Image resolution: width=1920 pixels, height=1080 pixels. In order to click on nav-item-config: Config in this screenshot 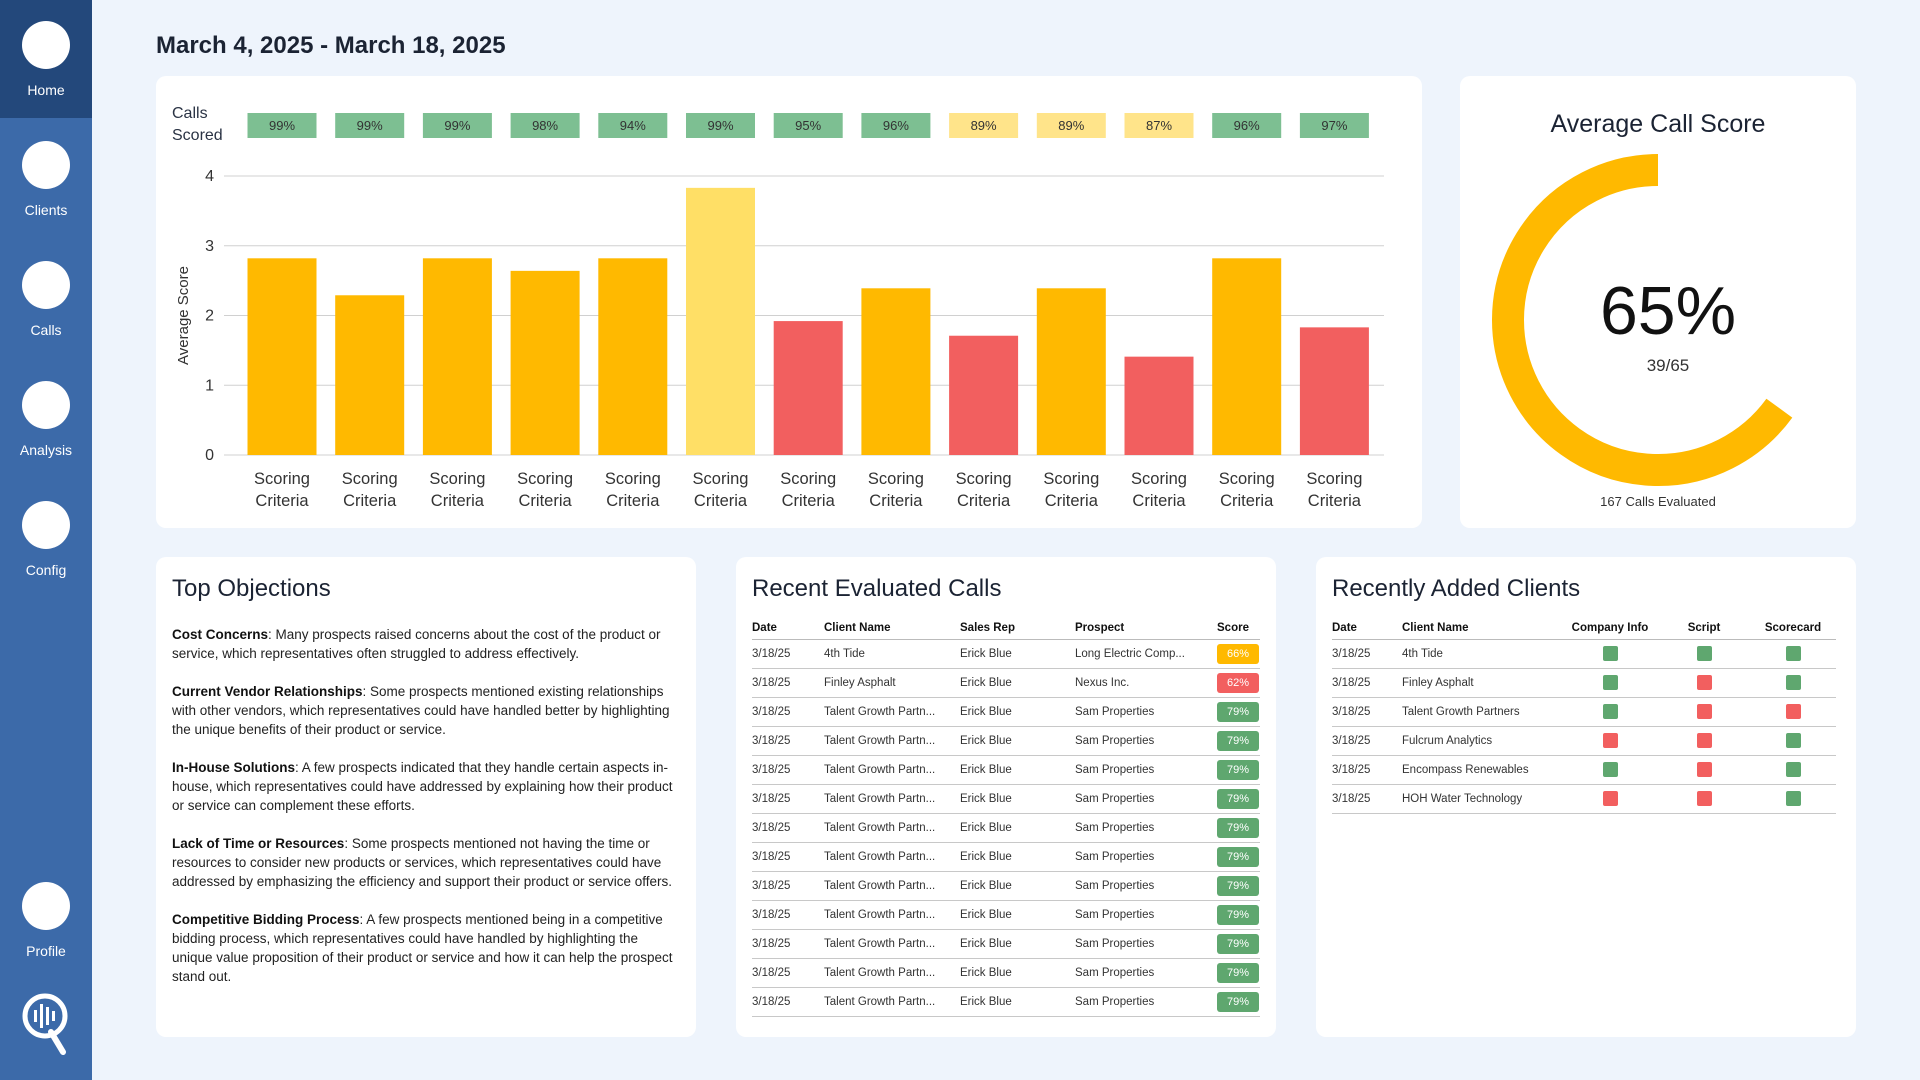, I will do `click(46, 539)`.